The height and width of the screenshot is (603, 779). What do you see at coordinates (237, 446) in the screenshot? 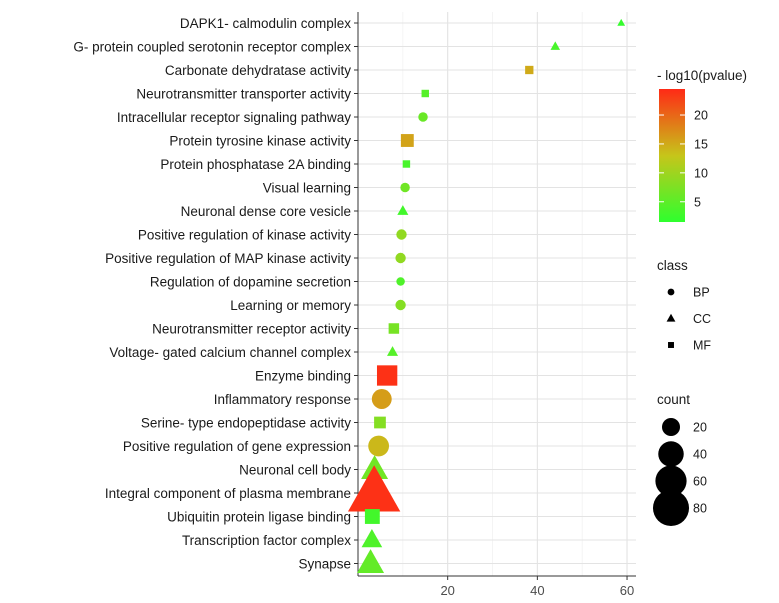
I see `y-tick-label: Positive regulation of gene expression` at bounding box center [237, 446].